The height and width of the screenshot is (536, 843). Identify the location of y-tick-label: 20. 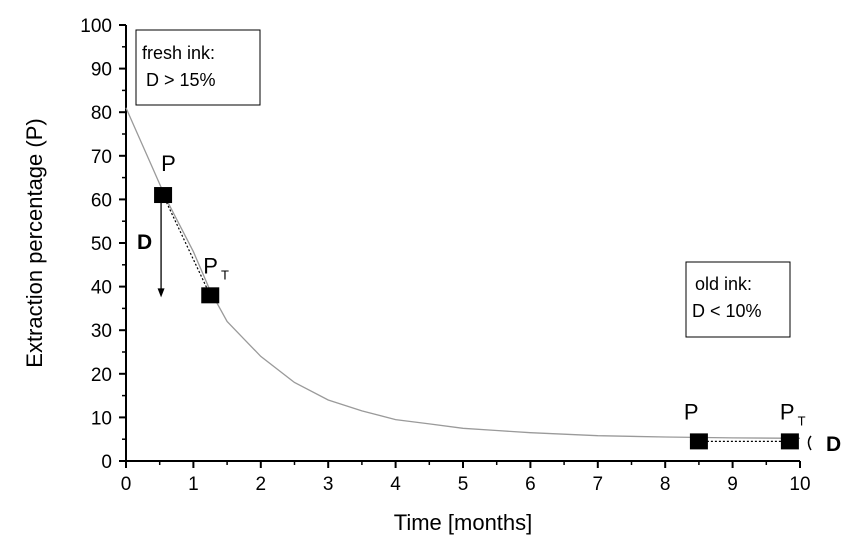
(101, 375).